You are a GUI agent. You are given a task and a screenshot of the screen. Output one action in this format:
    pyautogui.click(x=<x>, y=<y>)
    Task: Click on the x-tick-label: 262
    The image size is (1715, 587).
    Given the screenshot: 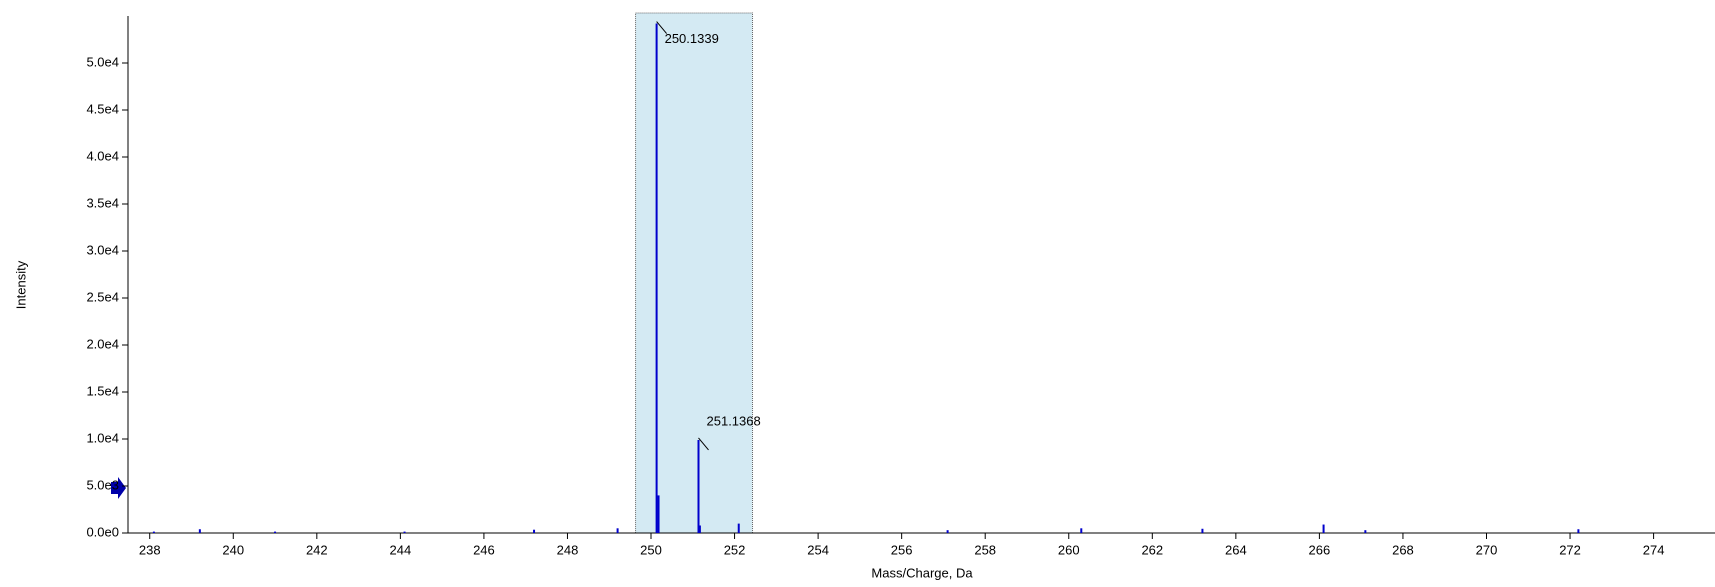 What is the action you would take?
    pyautogui.click(x=1152, y=549)
    